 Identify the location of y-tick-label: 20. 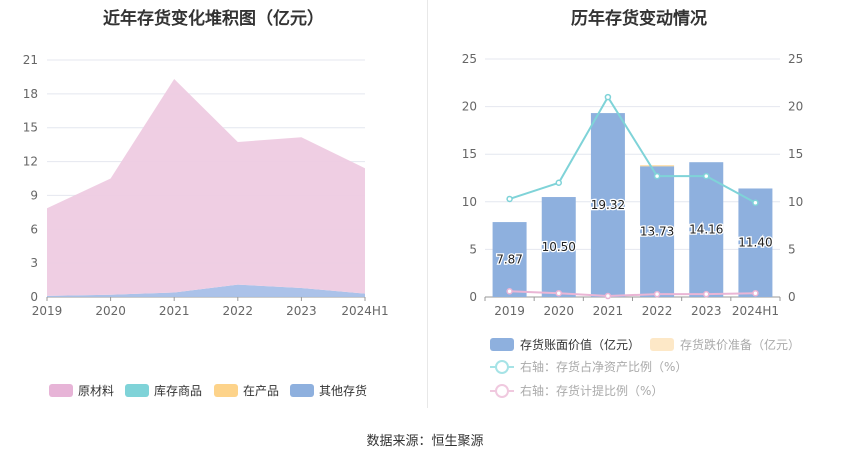
(469, 107).